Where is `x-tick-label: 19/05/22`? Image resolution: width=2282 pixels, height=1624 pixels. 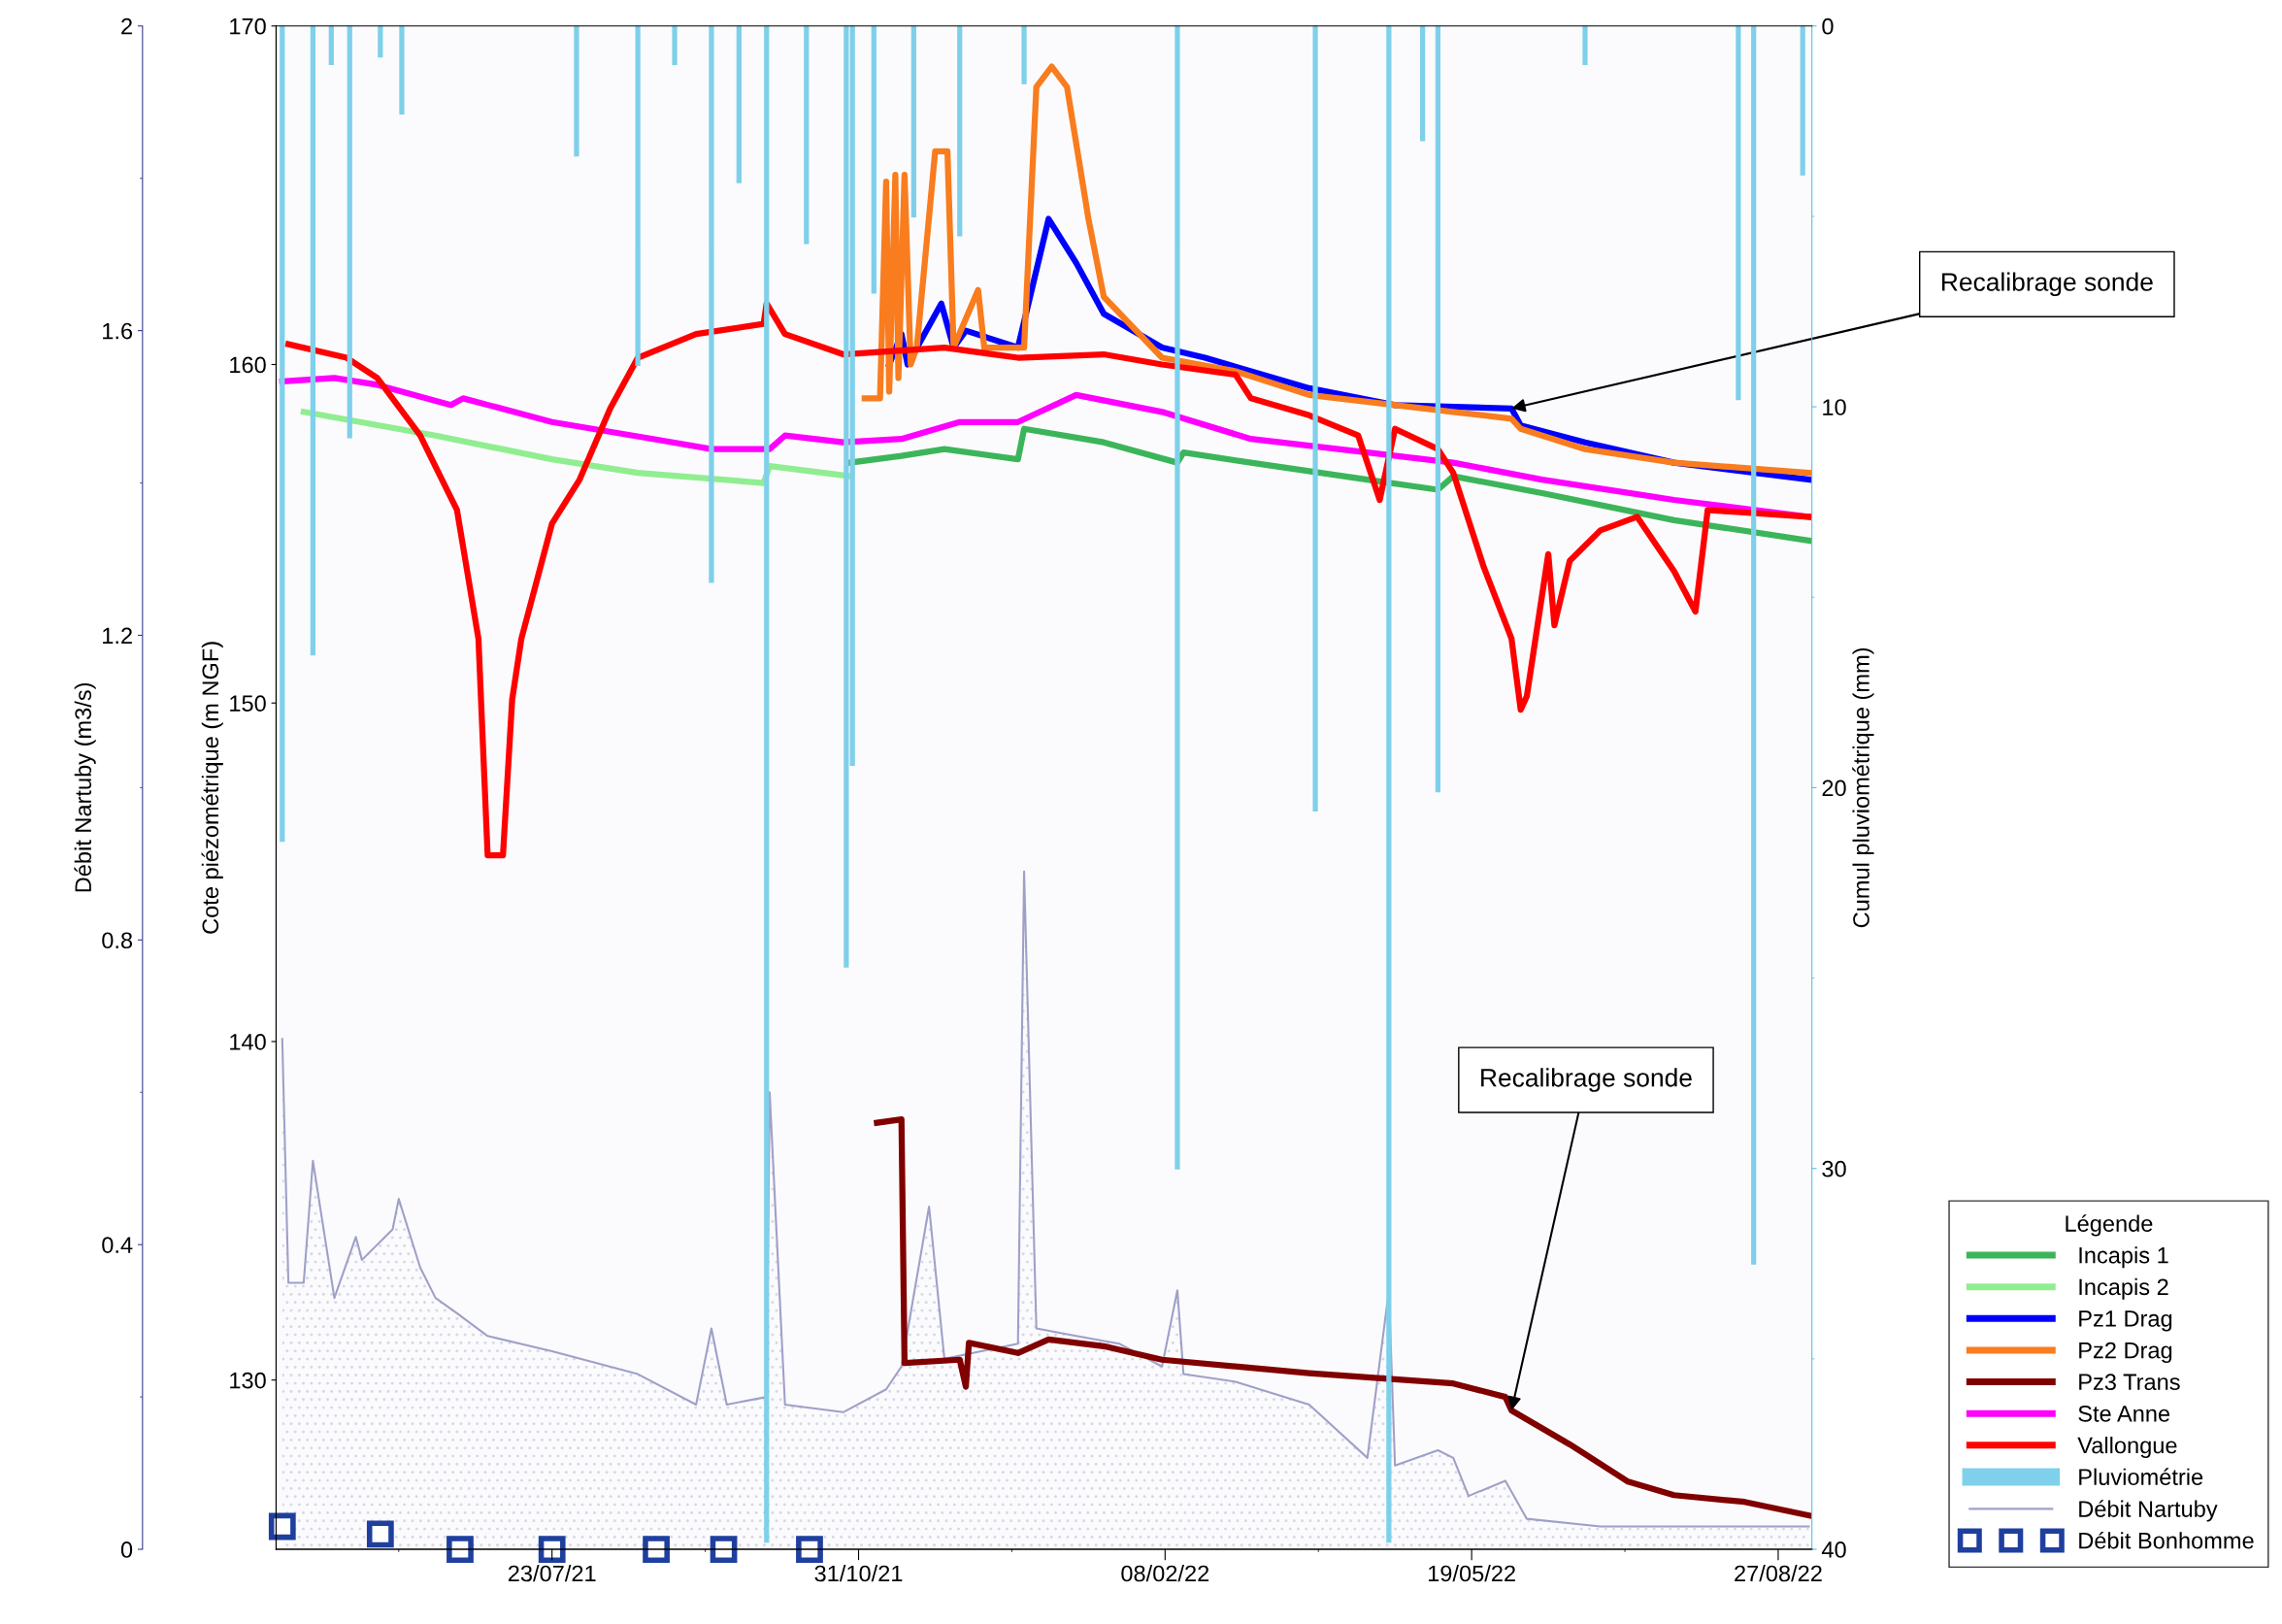
x-tick-label: 19/05/22 is located at coordinates (1471, 1573).